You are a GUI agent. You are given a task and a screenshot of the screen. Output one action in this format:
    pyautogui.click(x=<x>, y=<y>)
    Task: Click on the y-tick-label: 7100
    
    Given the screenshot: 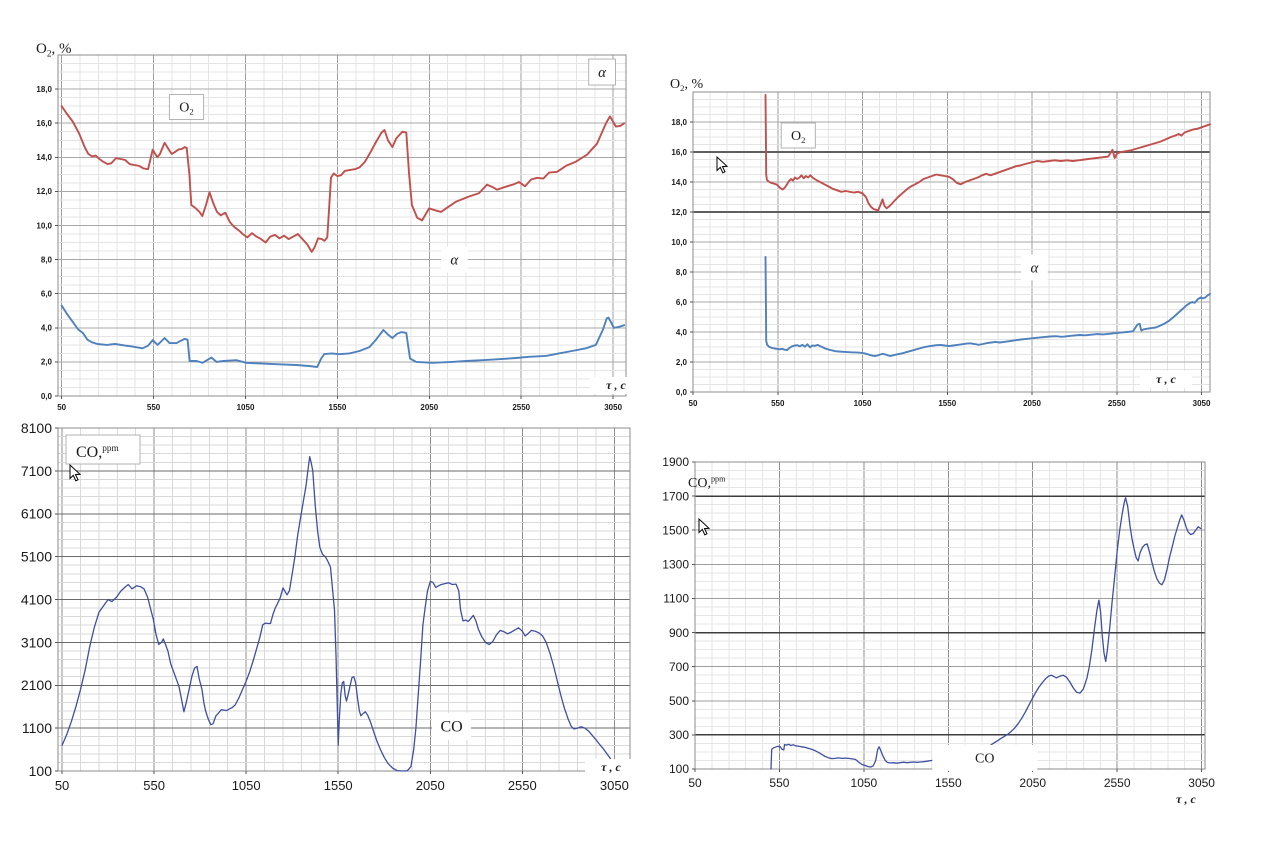 What is the action you would take?
    pyautogui.click(x=36, y=471)
    